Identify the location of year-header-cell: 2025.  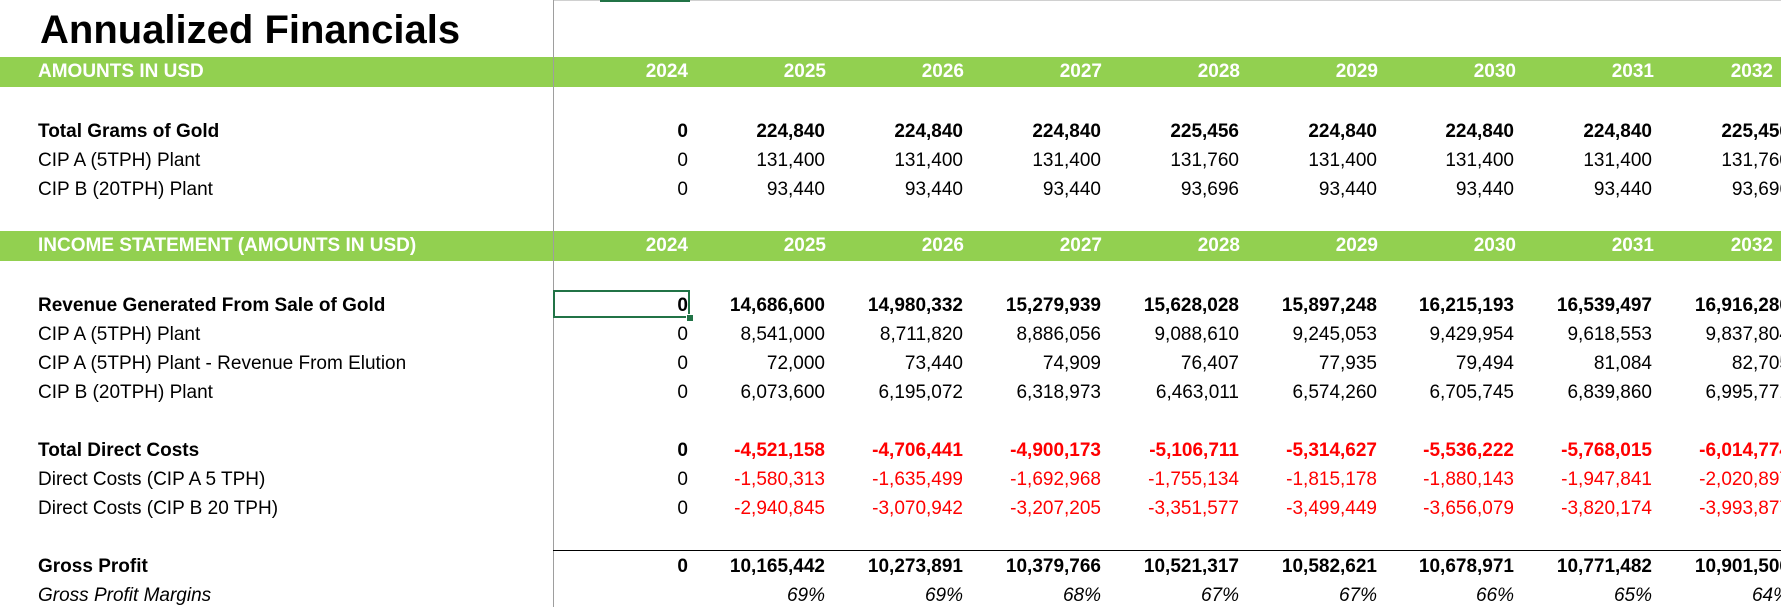
(804, 245).